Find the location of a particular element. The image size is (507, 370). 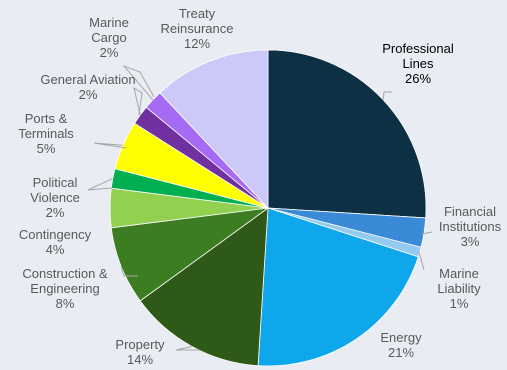

data-label-name: Cargo is located at coordinates (108, 37).